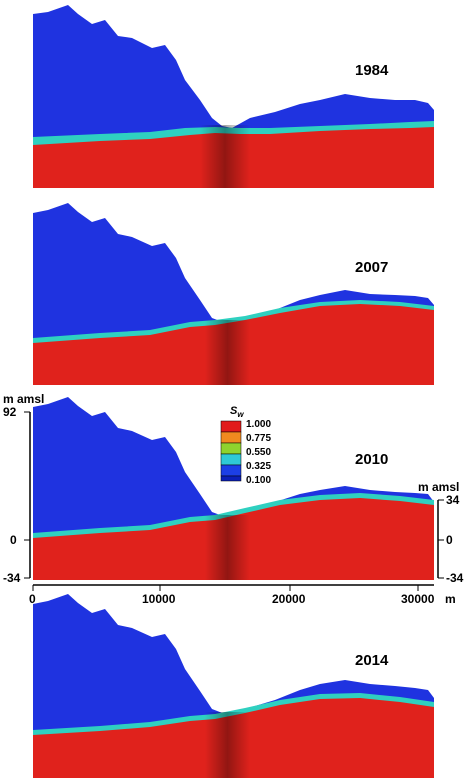 Image resolution: width=474 pixels, height=783 pixels. Describe the element at coordinates (24, 399) in the screenshot. I see `left-axis-unit: m amsl` at that location.